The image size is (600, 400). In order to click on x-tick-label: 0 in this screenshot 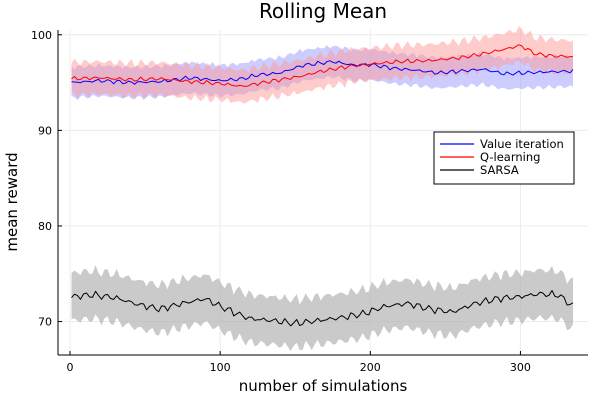, I will do `click(70, 367)`.